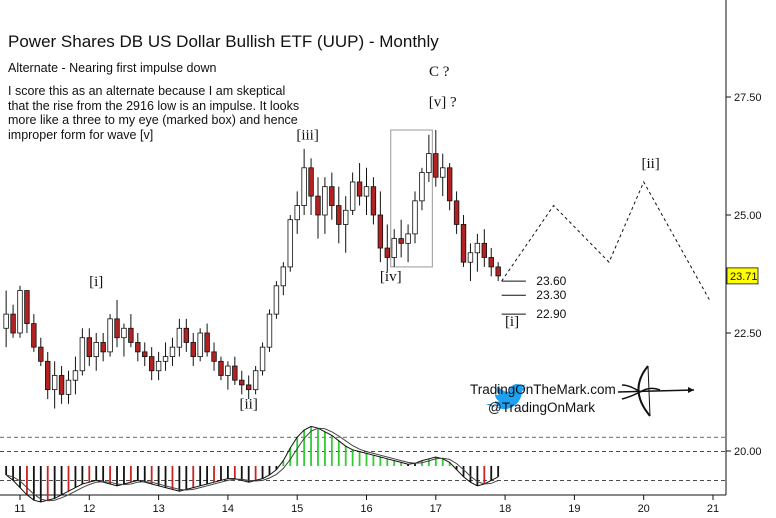  I want to click on target-label: 23.30, so click(551, 295).